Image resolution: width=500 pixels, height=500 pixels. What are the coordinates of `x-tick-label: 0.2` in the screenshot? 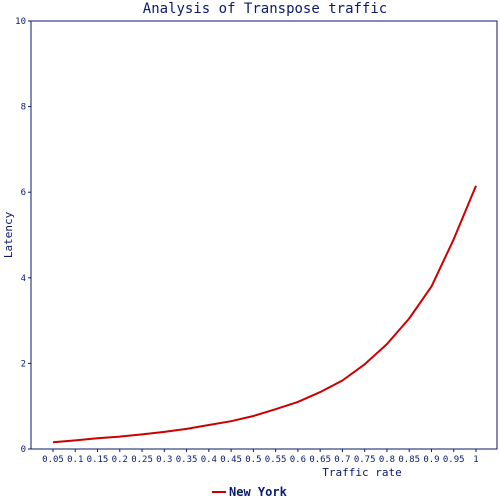 It's located at (120, 460).